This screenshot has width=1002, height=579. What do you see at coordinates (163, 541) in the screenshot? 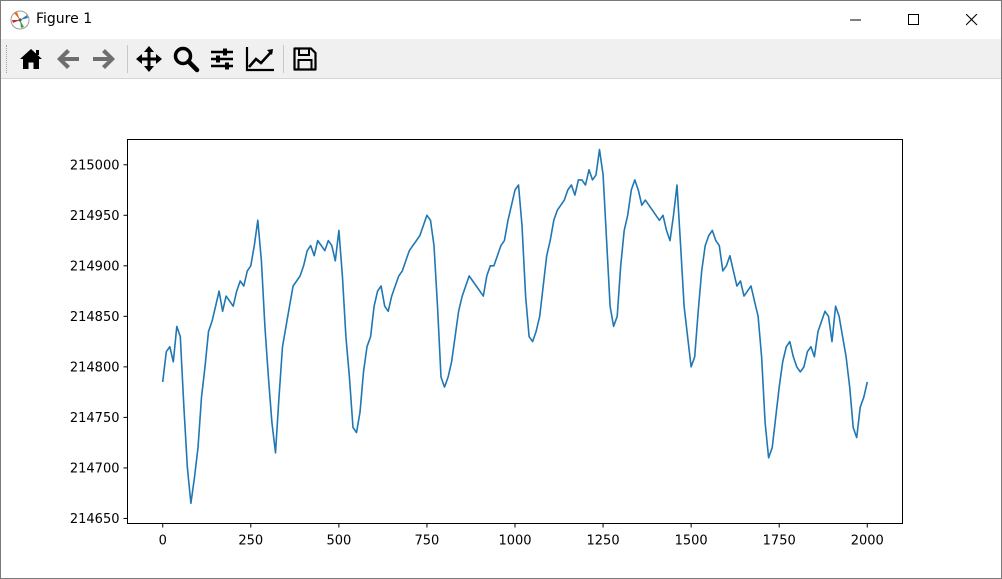
I see `x-tick-label: 0` at bounding box center [163, 541].